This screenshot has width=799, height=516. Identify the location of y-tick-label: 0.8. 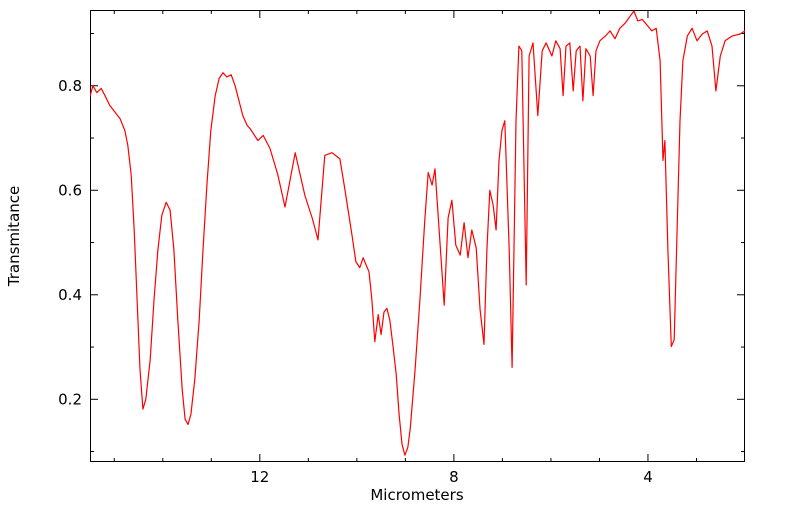
(70, 86).